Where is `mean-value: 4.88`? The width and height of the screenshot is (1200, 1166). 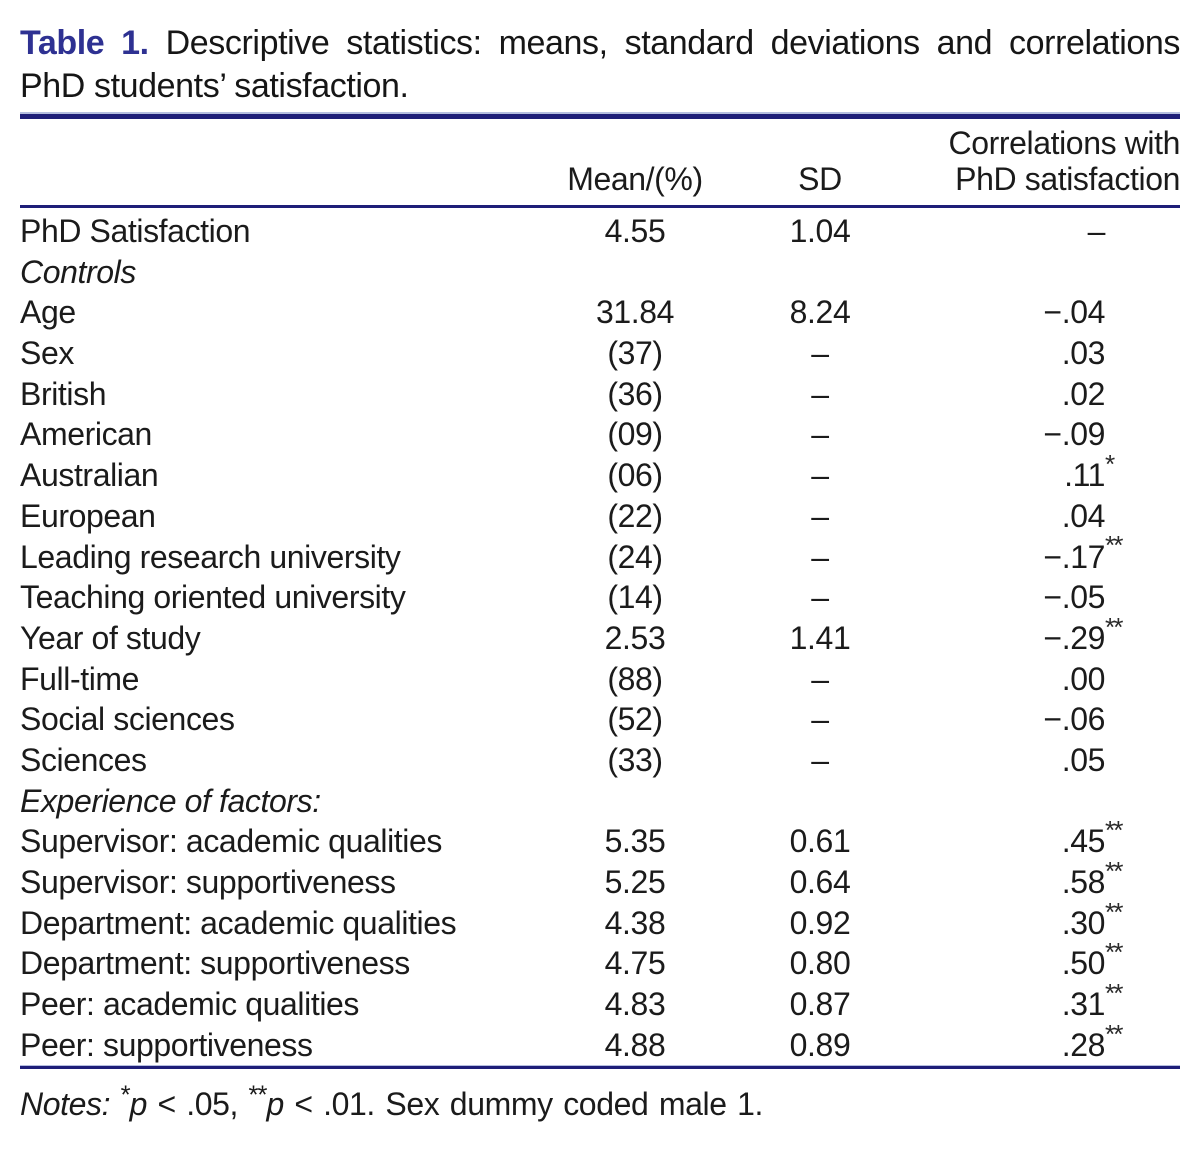 mean-value: 4.88 is located at coordinates (635, 1044).